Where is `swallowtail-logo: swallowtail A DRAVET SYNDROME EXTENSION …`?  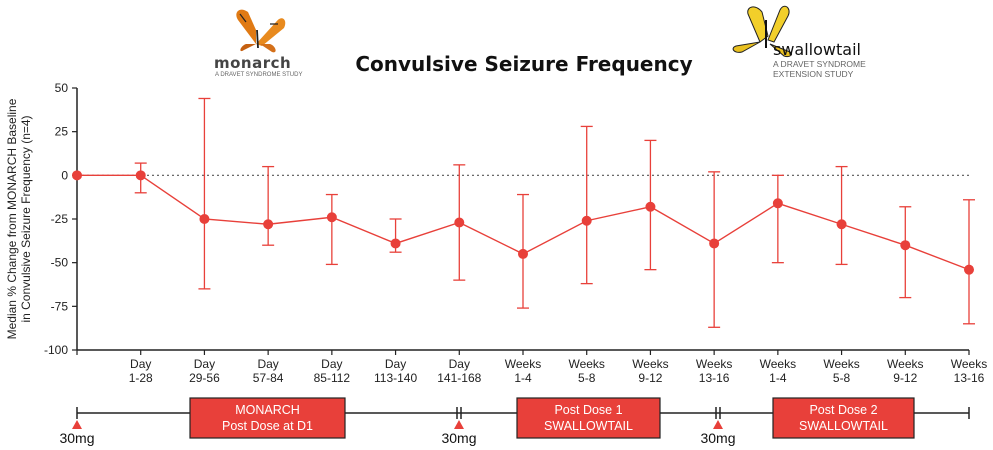 swallowtail-logo: swallowtail A DRAVET SYNDROME EXTENSION … is located at coordinates (799, 42).